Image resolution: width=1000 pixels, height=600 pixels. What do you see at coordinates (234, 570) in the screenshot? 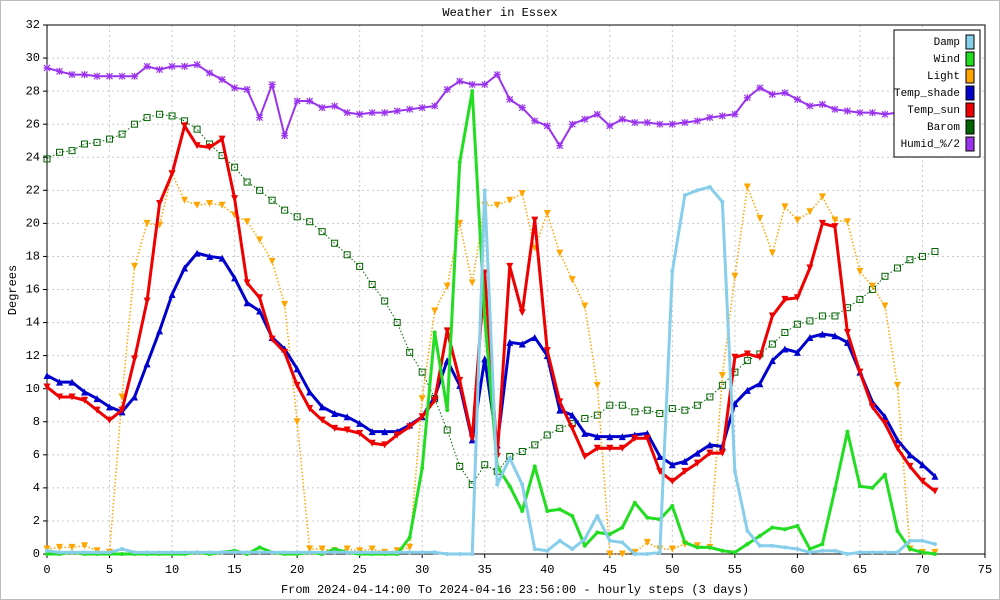
I see `x-tick-label: 15` at bounding box center [234, 570].